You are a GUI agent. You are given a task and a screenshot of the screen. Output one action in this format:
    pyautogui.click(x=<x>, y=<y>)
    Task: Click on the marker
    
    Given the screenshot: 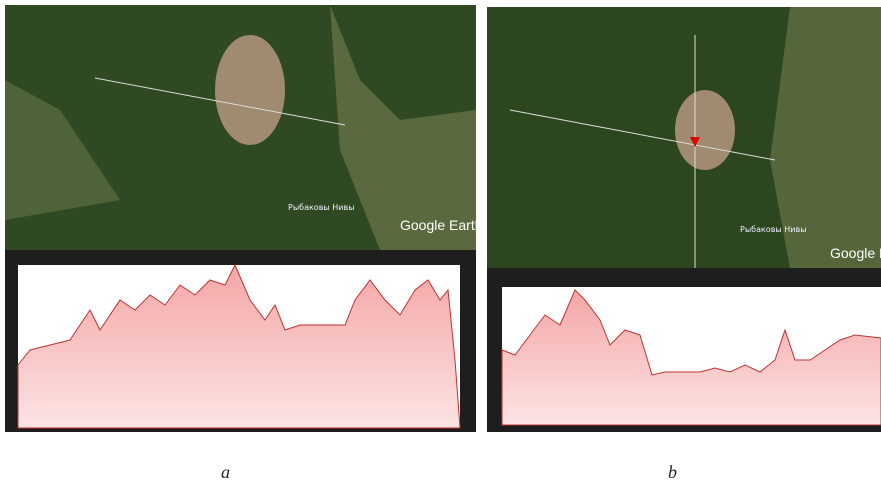 What is the action you would take?
    pyautogui.click(x=695, y=142)
    